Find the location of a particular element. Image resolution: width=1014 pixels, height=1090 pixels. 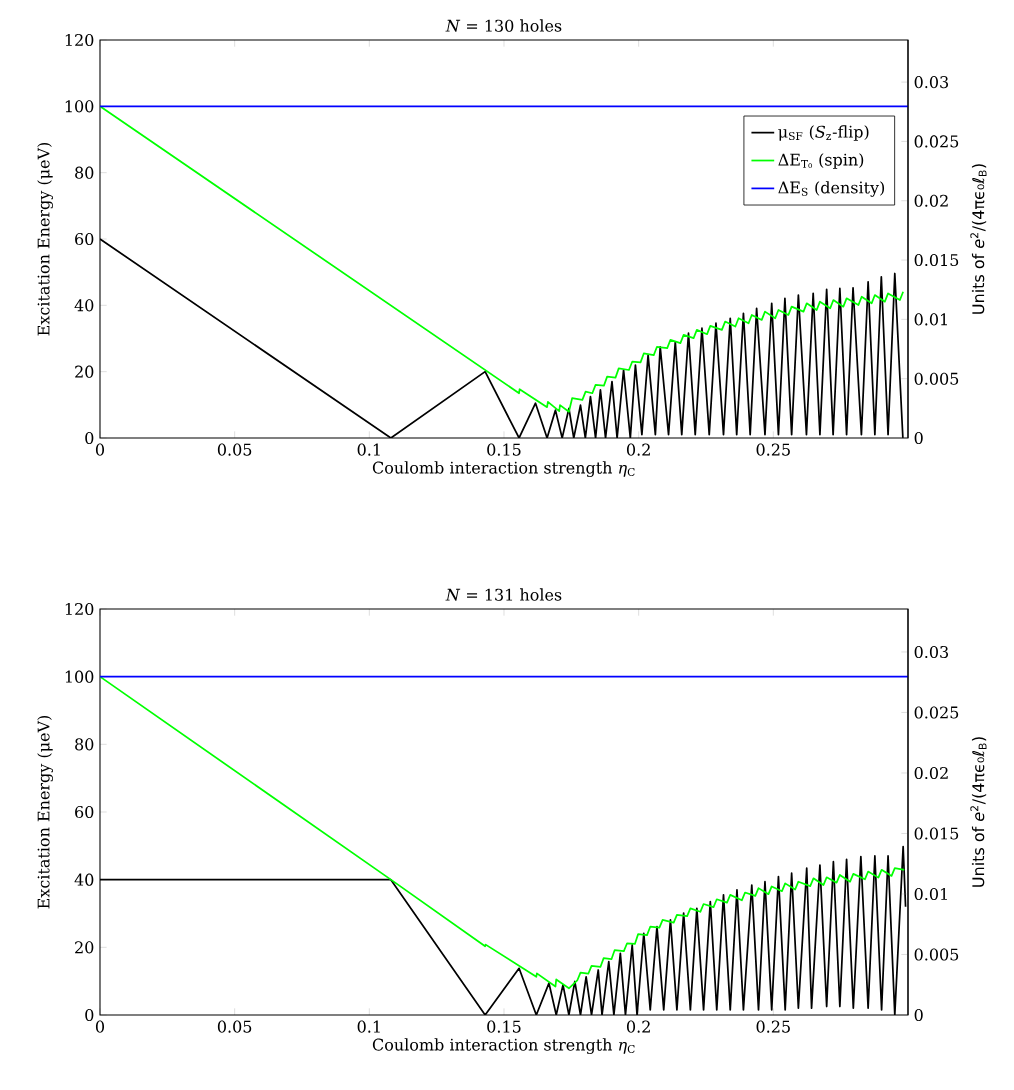

legend-label: ΔE$_{S}$ (density) is located at coordinates (831, 189).